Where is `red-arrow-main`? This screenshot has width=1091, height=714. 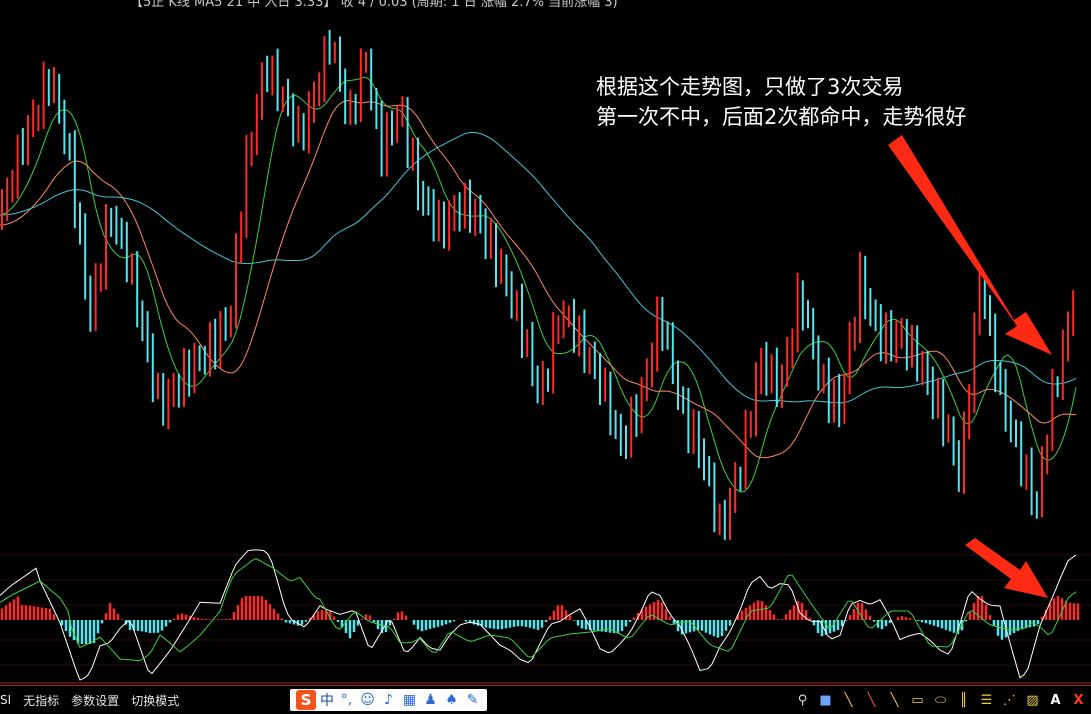 red-arrow-main is located at coordinates (970, 245).